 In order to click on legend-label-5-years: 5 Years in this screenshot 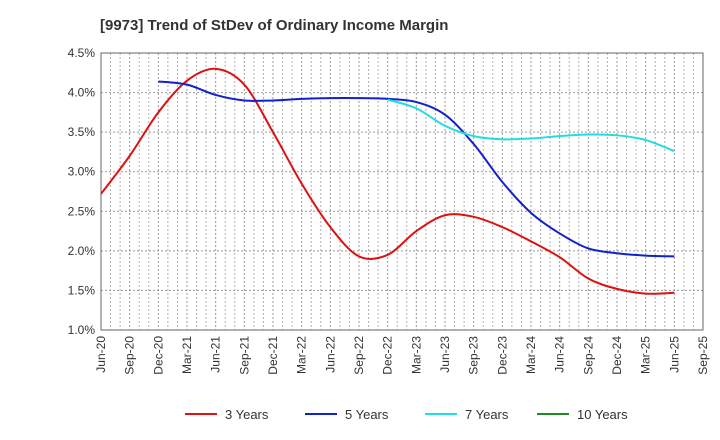, I will do `click(367, 414)`.